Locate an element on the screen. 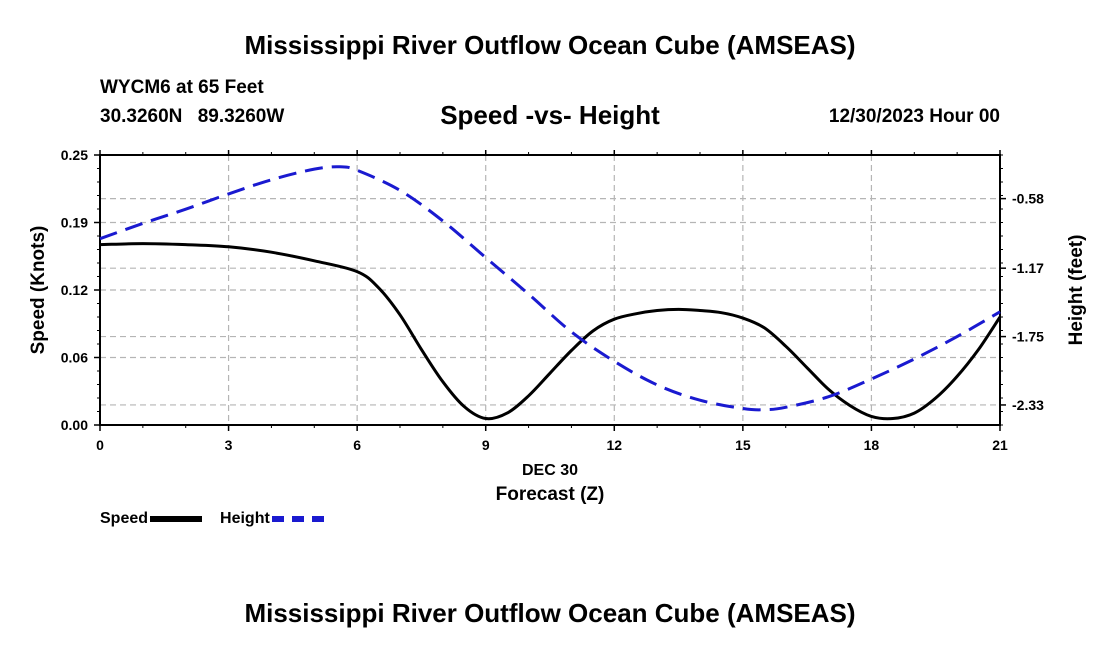 The width and height of the screenshot is (1100, 650). x-tick-label: 6 is located at coordinates (357, 445).